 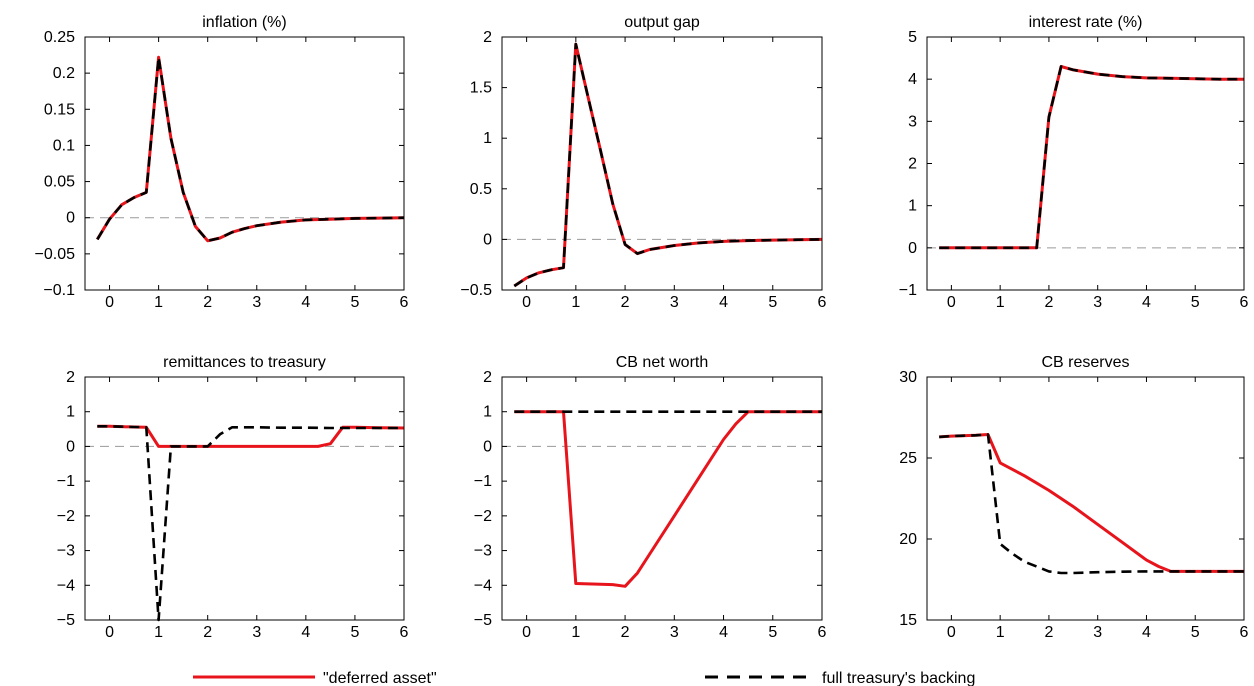 I want to click on y-tick-label: 0.5, so click(x=481, y=189).